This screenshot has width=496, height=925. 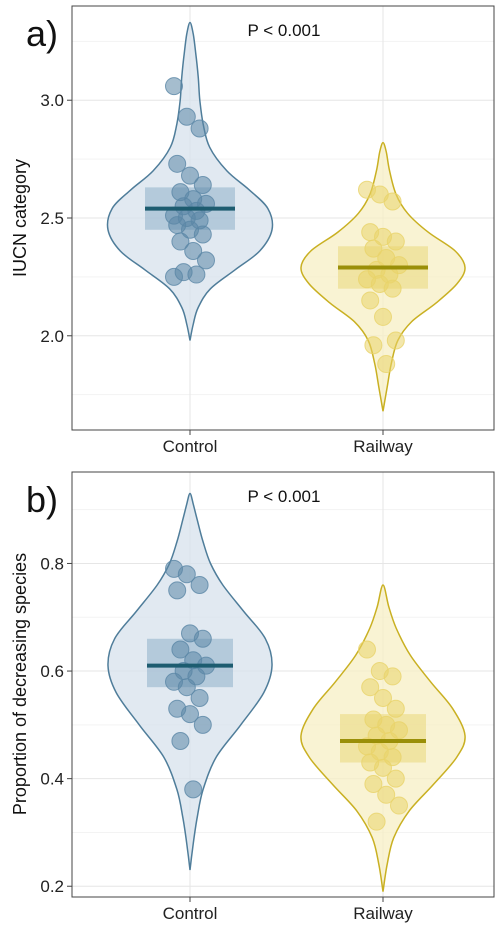 I want to click on y-ticks-a: 2.0 2.5 3.0, so click(x=56, y=218).